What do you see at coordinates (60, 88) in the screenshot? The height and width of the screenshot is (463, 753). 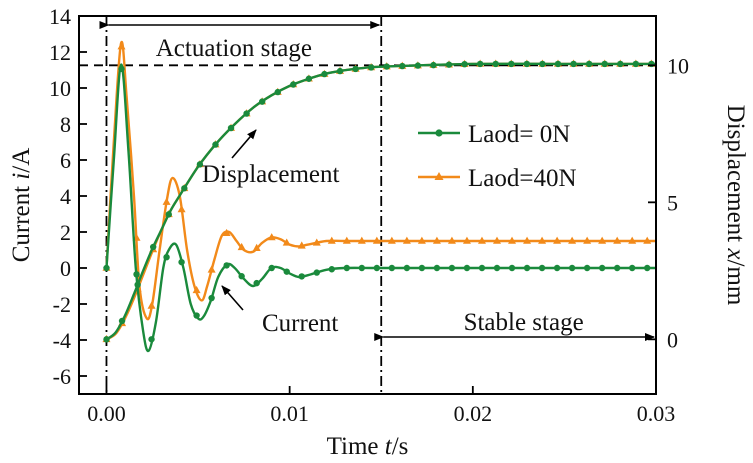 I see `y-left-tick-label: 10` at bounding box center [60, 88].